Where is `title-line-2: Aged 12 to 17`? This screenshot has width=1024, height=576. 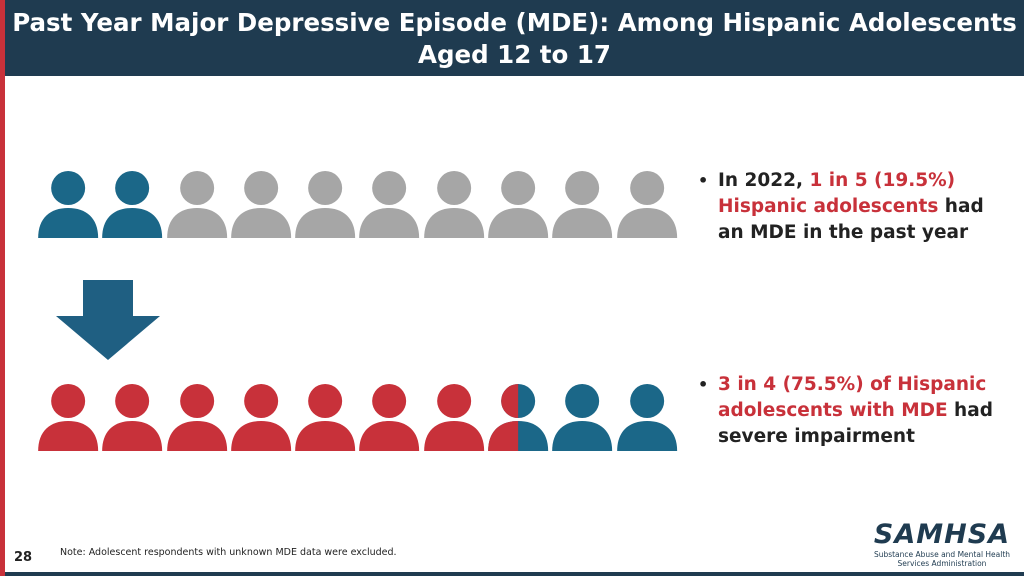
title-line-2: Aged 12 to 17 is located at coordinates (514, 54).